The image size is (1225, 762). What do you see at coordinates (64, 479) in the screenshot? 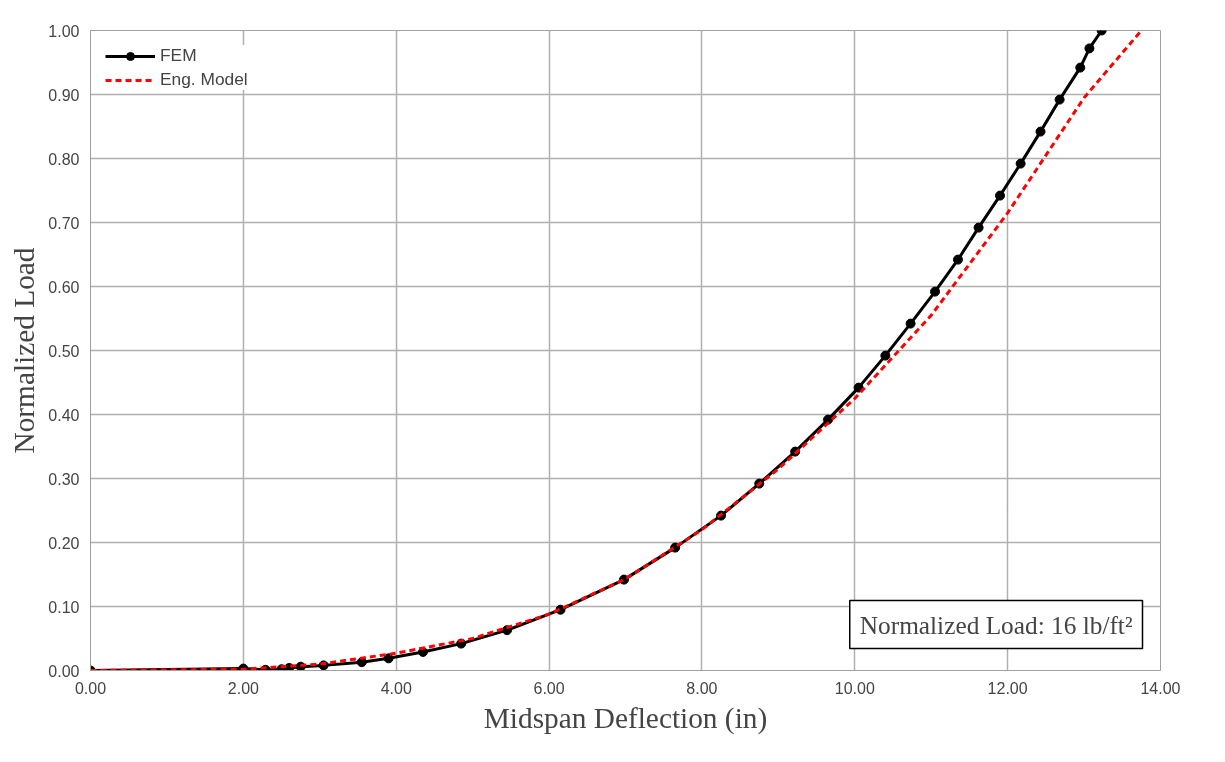
I see `y-tick-label: 0.30` at bounding box center [64, 479].